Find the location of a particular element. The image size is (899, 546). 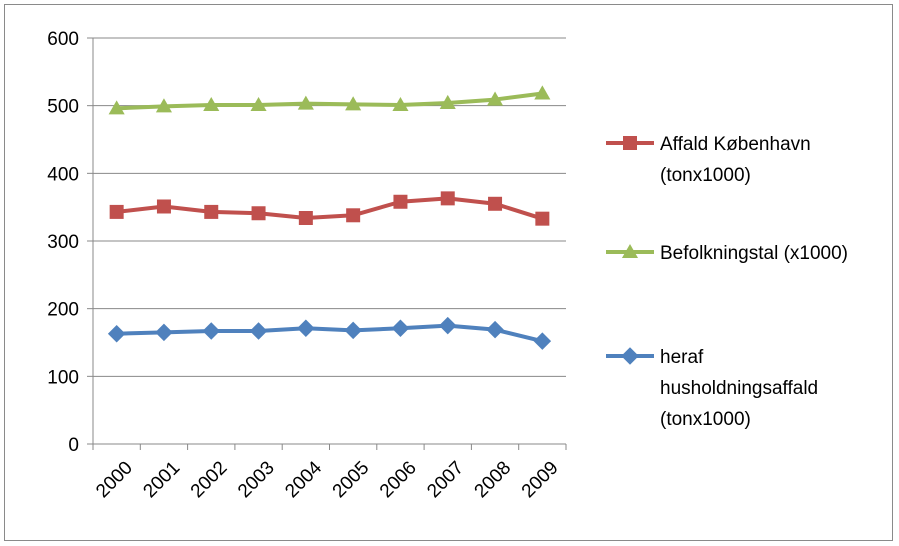

y-tick-label: 300 is located at coordinates (63, 242).